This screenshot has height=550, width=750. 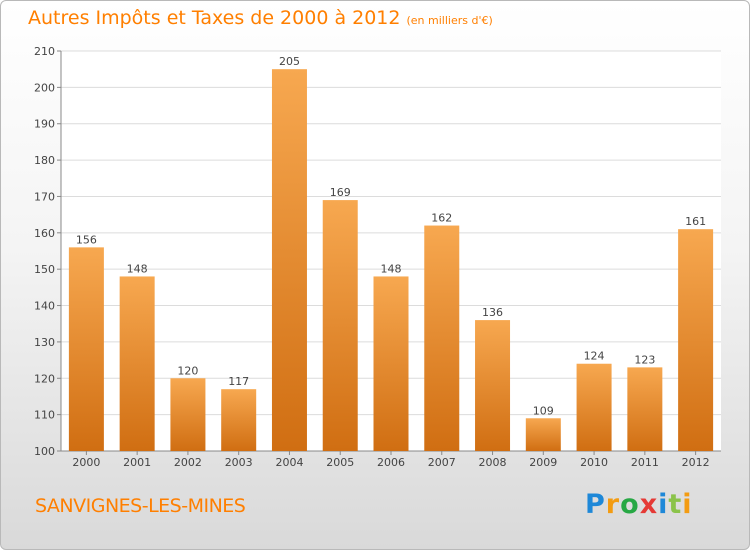 What do you see at coordinates (595, 504) in the screenshot?
I see `logo-letter: P` at bounding box center [595, 504].